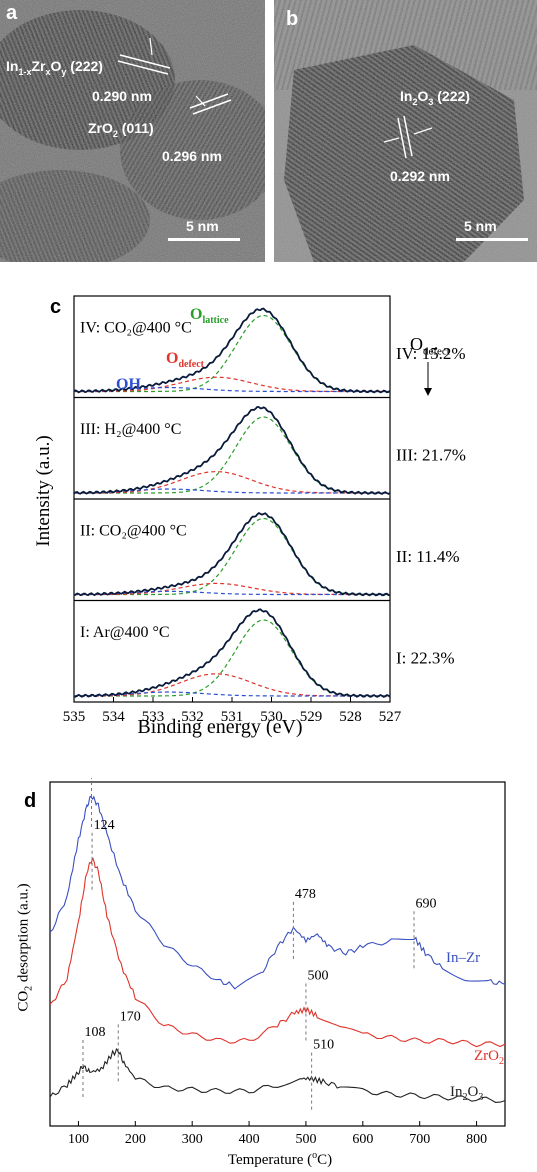 This screenshot has width=537, height=1172. I want to click on d-spacing-label-2: 0.296 nm, so click(192, 156).